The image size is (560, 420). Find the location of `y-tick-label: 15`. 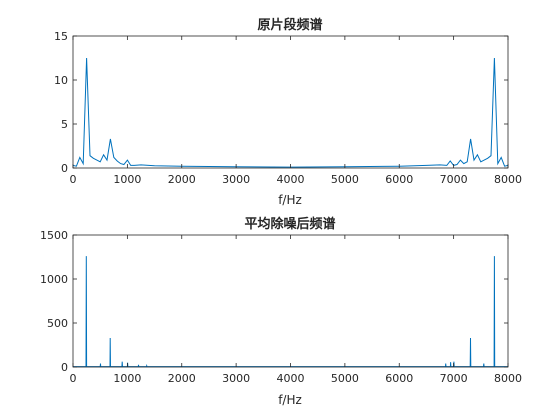

y-tick-label: 15 is located at coordinates (61, 36).